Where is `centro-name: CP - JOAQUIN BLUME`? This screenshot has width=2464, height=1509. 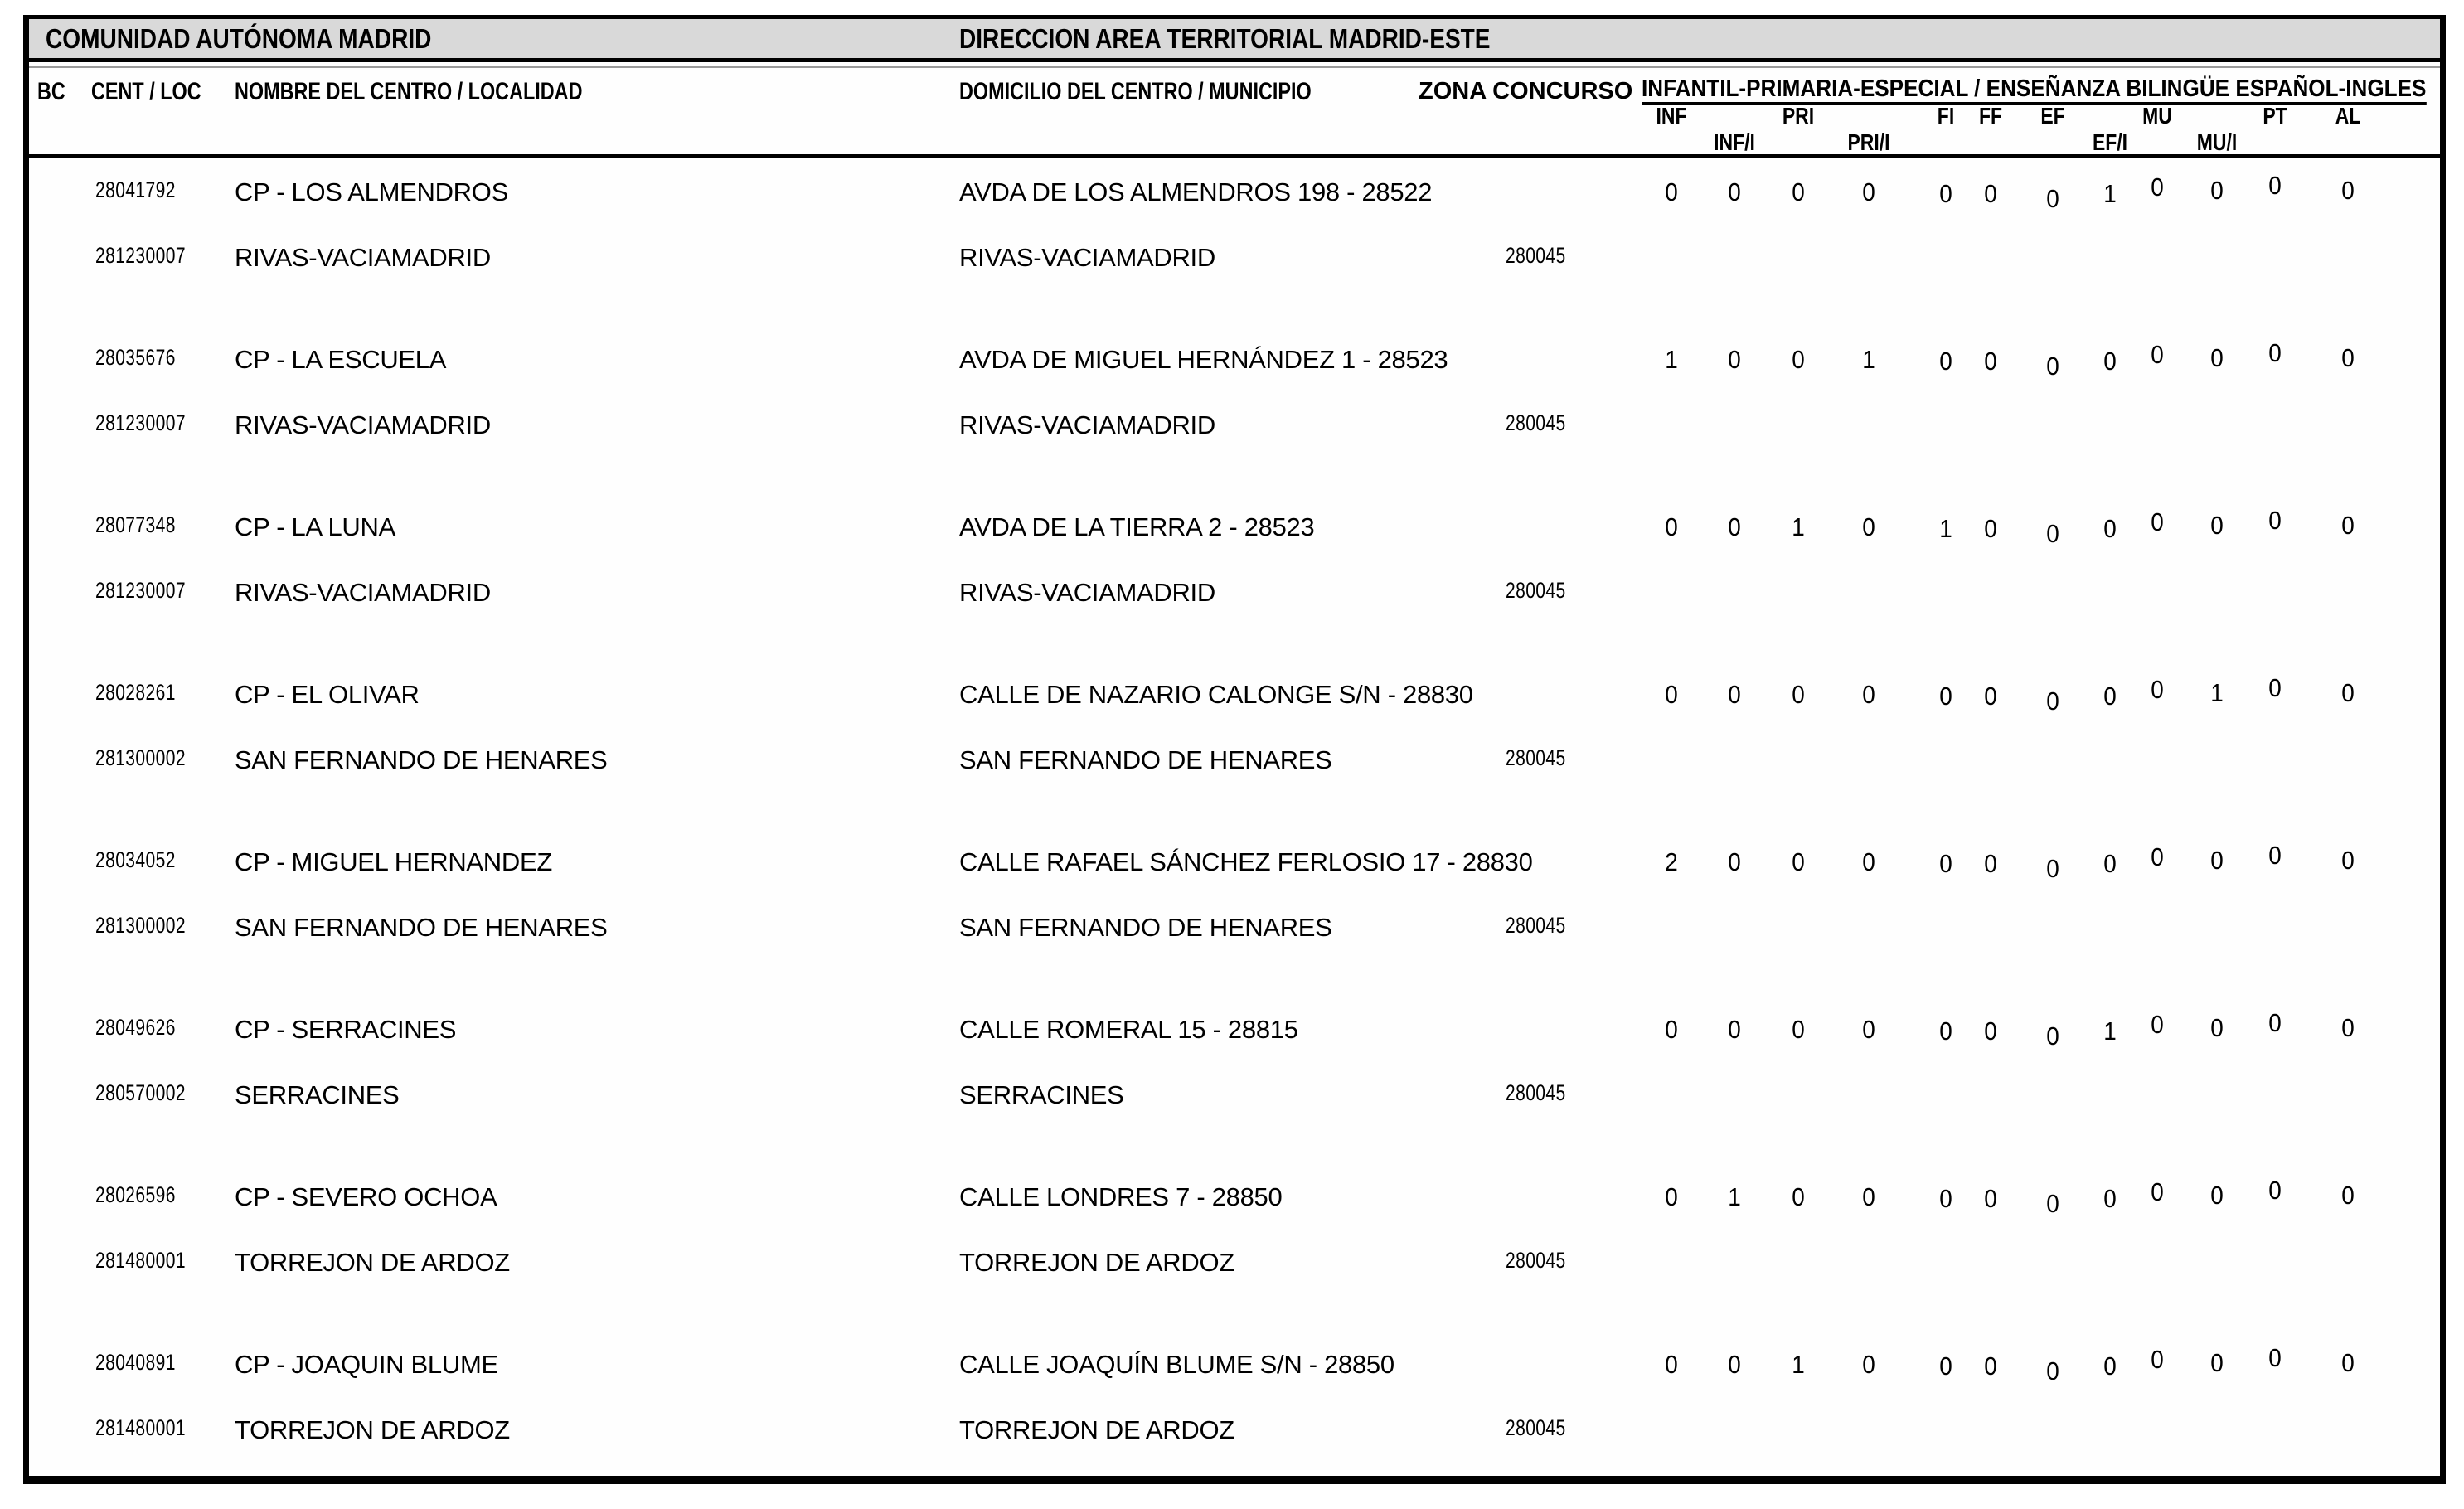
centro-name: CP - JOAQUIN BLUME is located at coordinates (367, 1365).